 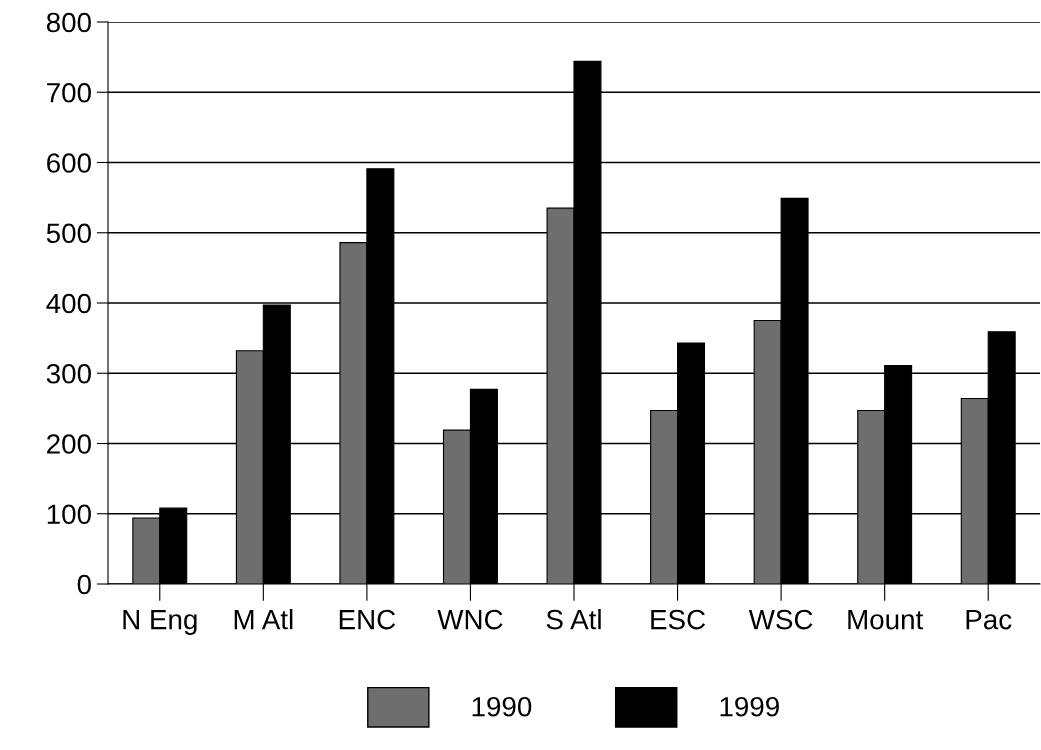 I want to click on x-tick-label: Pac, so click(x=989, y=620).